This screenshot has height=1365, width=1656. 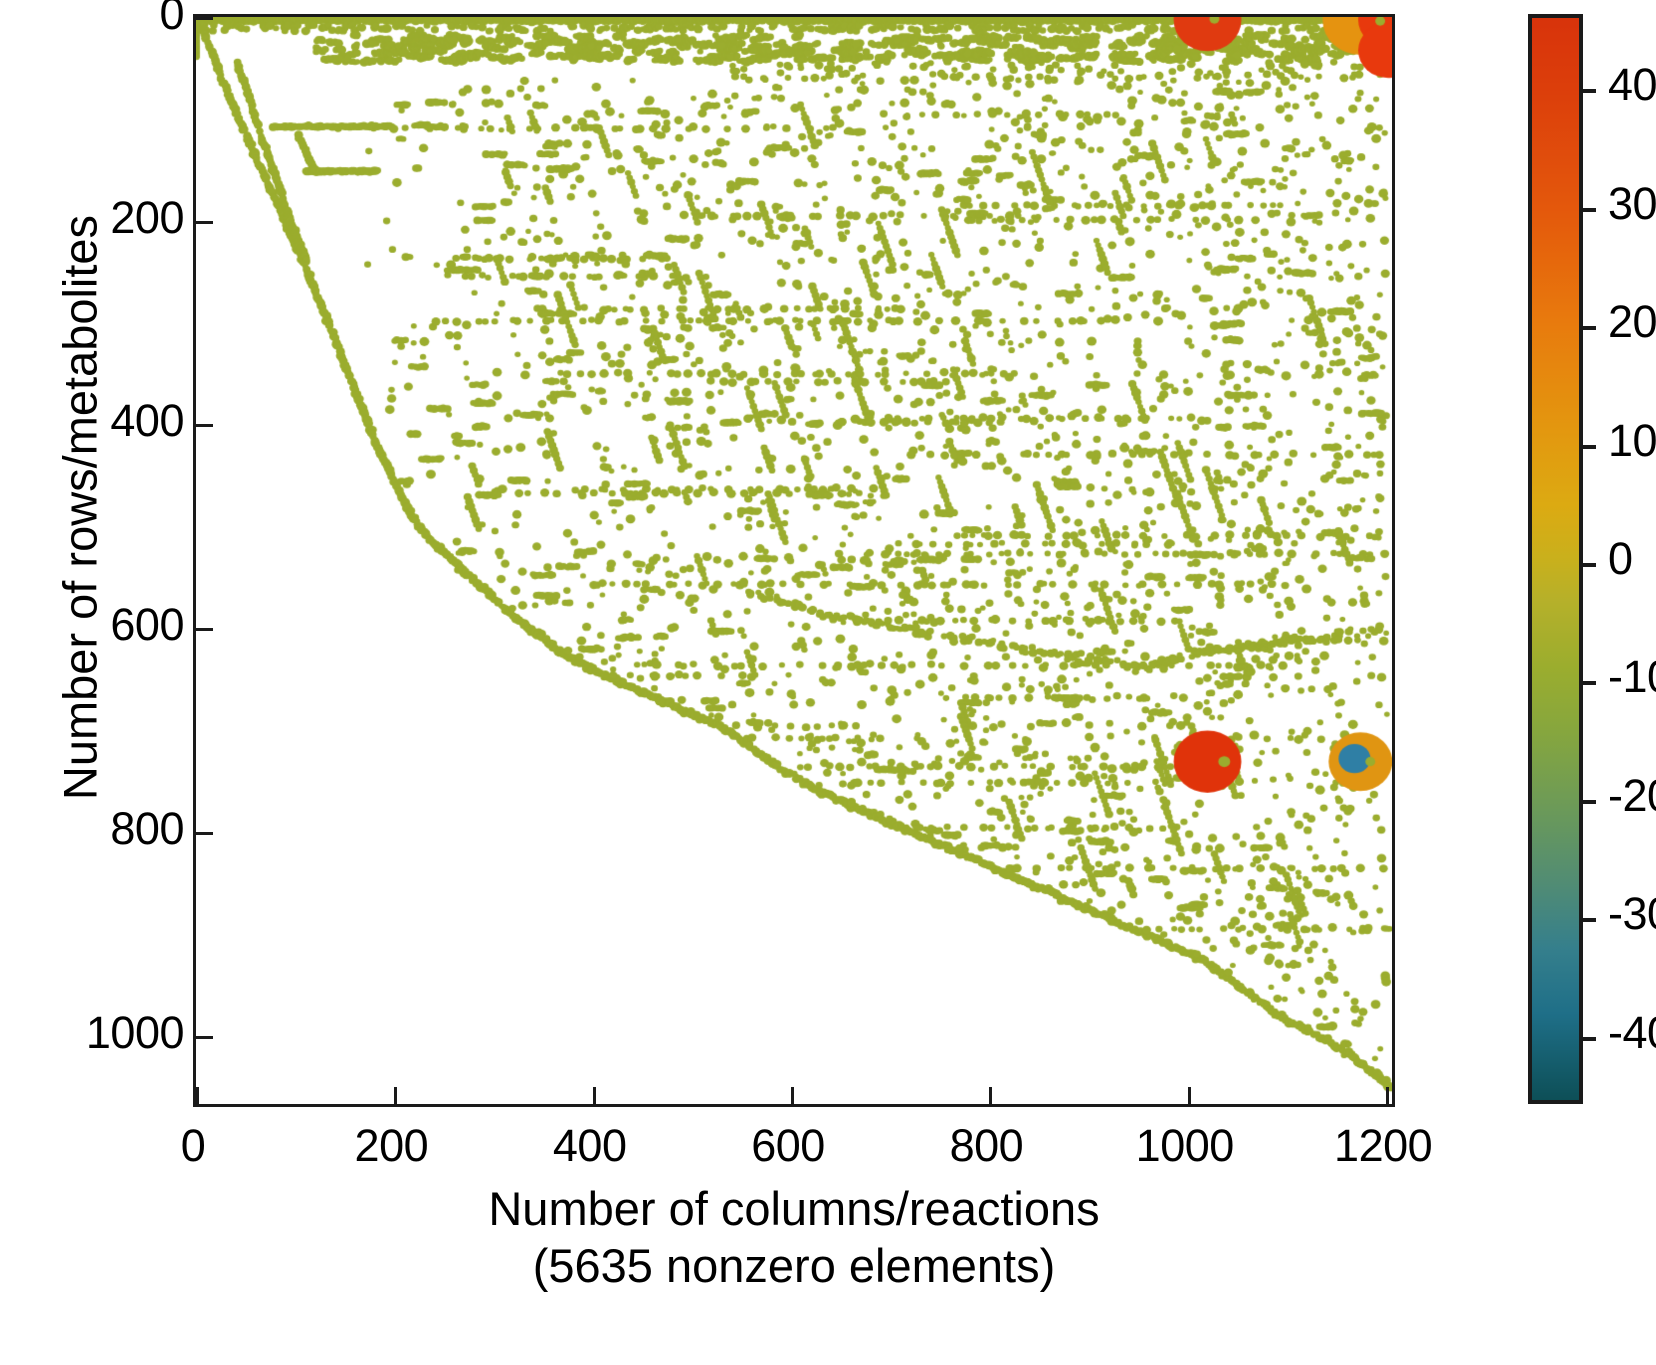 What do you see at coordinates (794, 1266) in the screenshot?
I see `x-axis-label-line2: (5635 nonzero elements)` at bounding box center [794, 1266].